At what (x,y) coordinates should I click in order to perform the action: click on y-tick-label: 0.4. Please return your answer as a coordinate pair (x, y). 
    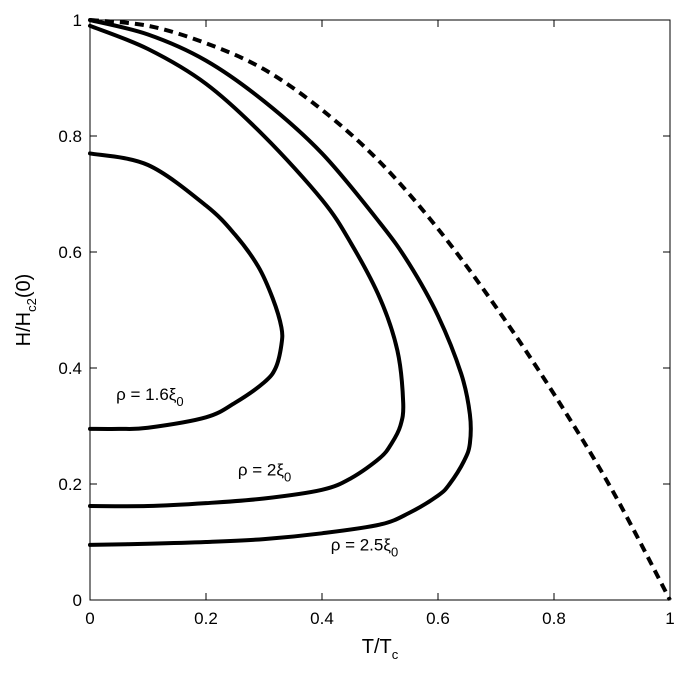
    Looking at the image, I should click on (70, 368).